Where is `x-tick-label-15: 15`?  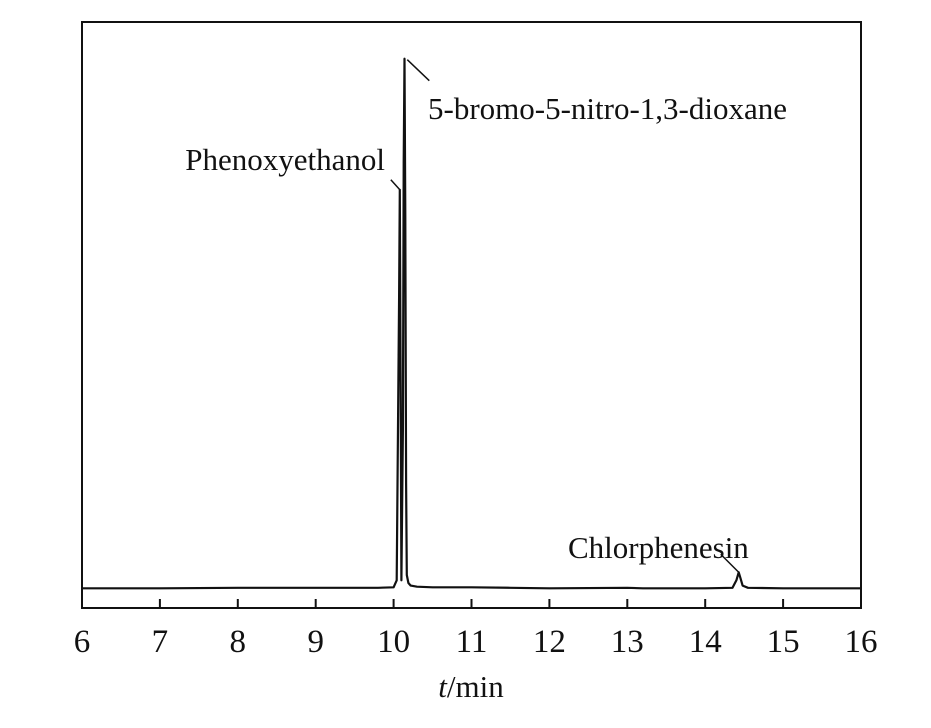 x-tick-label-15: 15 is located at coordinates (783, 642).